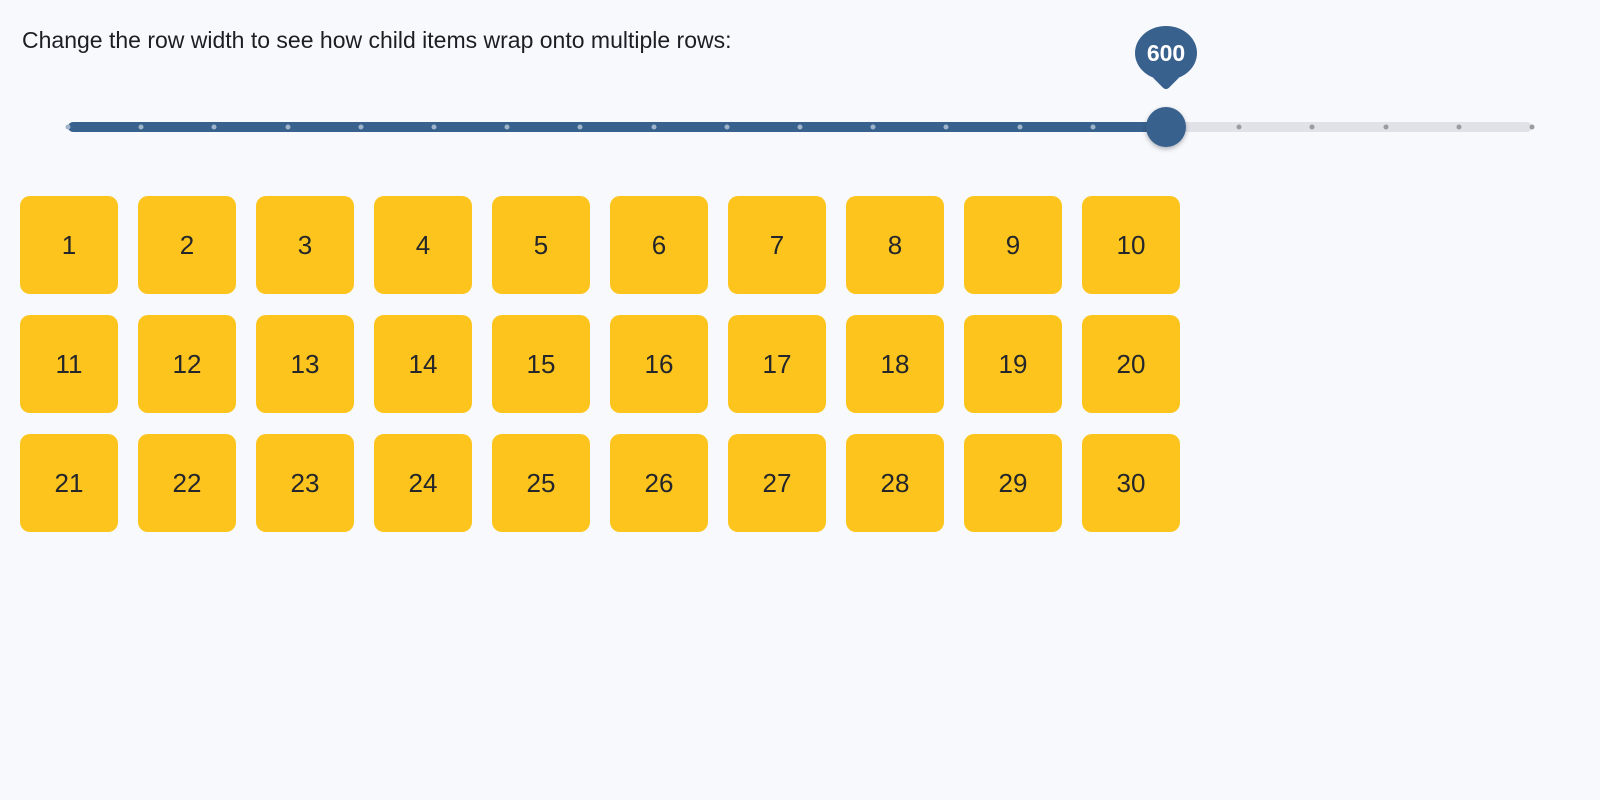 The image size is (1600, 800). What do you see at coordinates (895, 364) in the screenshot?
I see `grid-item: 18` at bounding box center [895, 364].